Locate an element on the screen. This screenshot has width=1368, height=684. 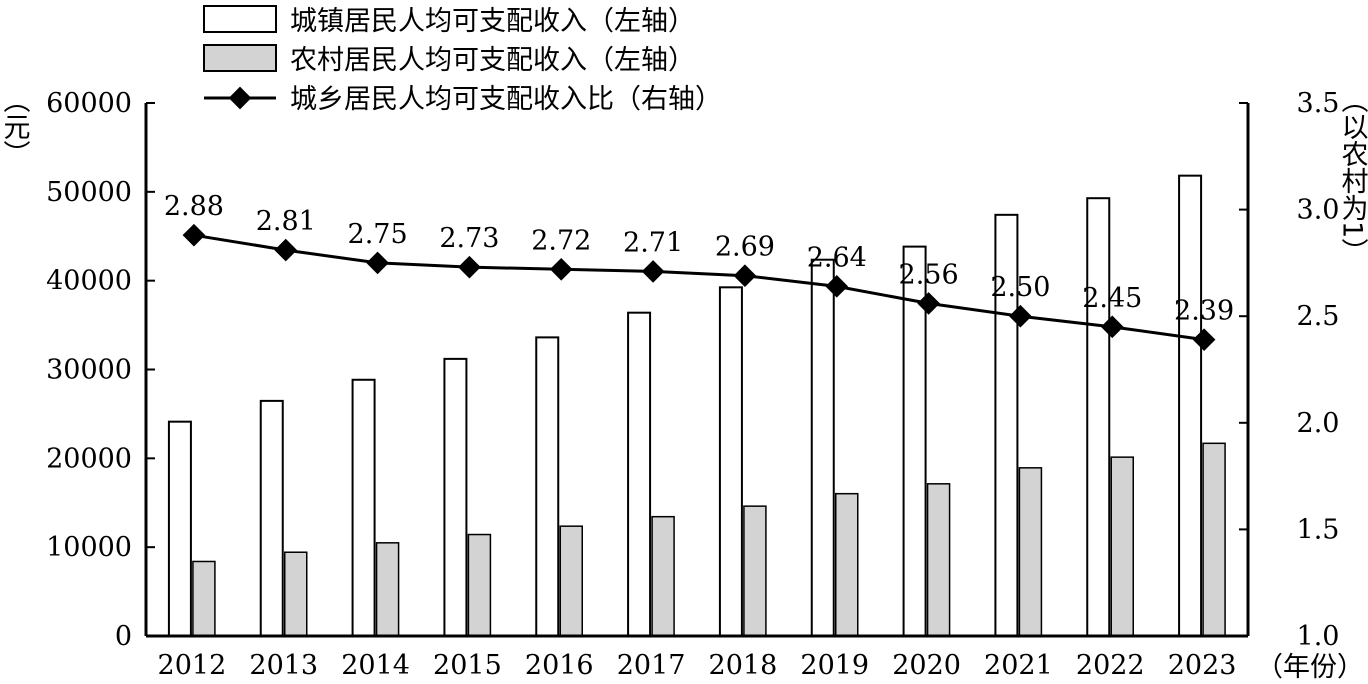
ratio-marker-2019 is located at coordinates (837, 286).